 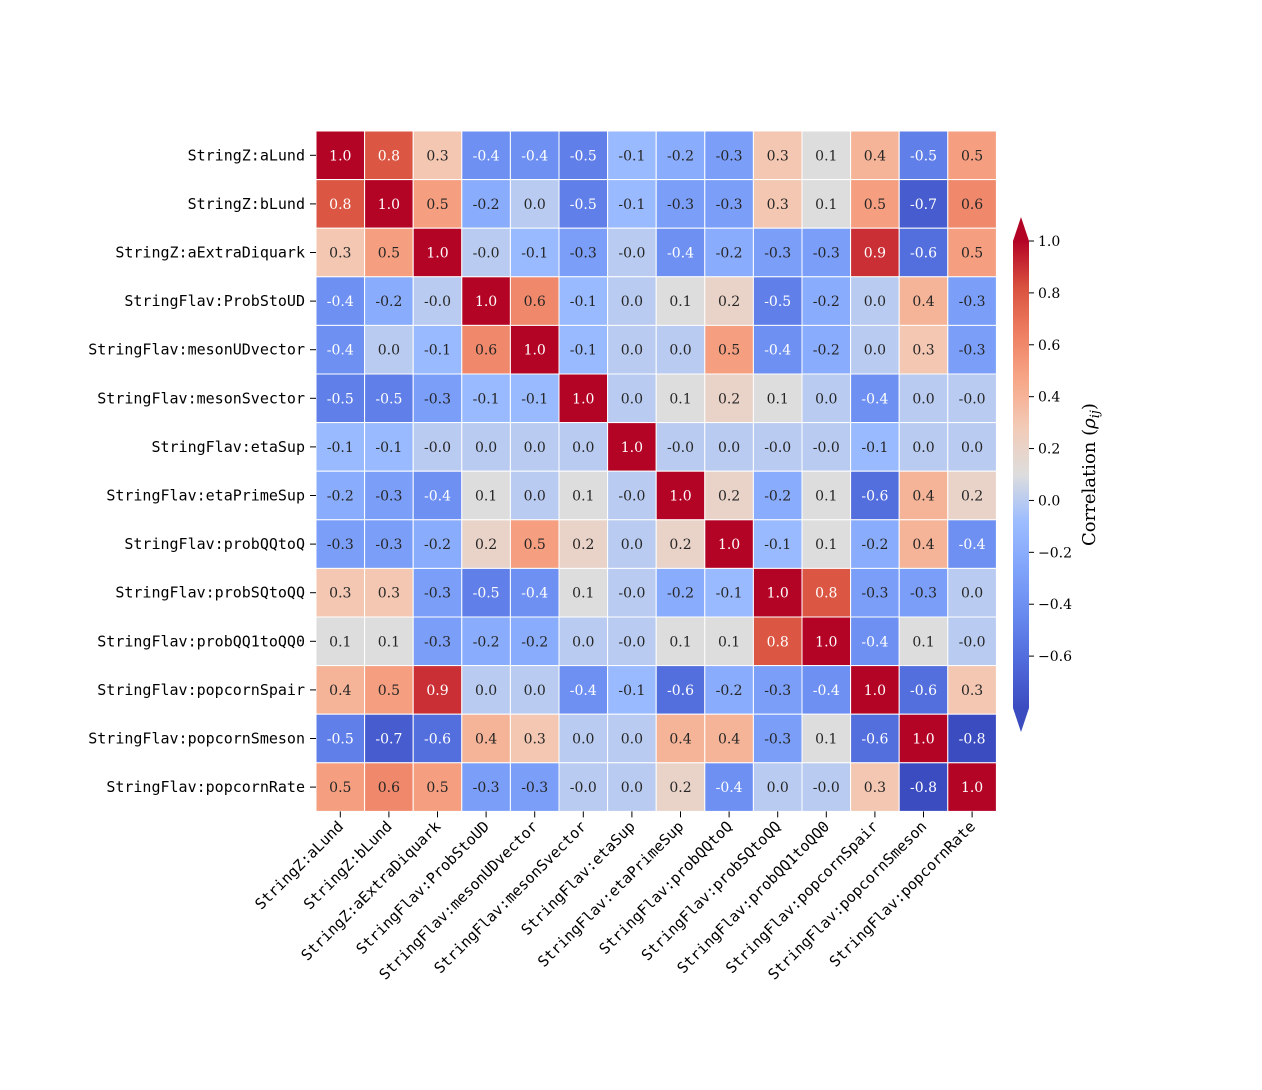 What do you see at coordinates (778, 642) in the screenshot?
I see `cell-value: 0.8` at bounding box center [778, 642].